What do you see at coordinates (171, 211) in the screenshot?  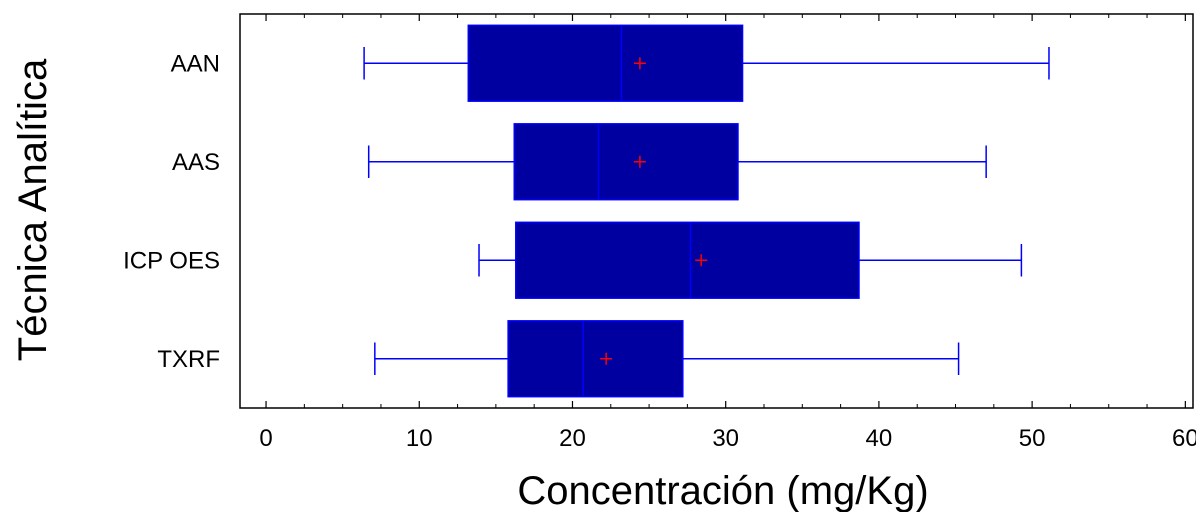 I see `category-labels-layer: AAN AAS ICP OES TXRF` at bounding box center [171, 211].